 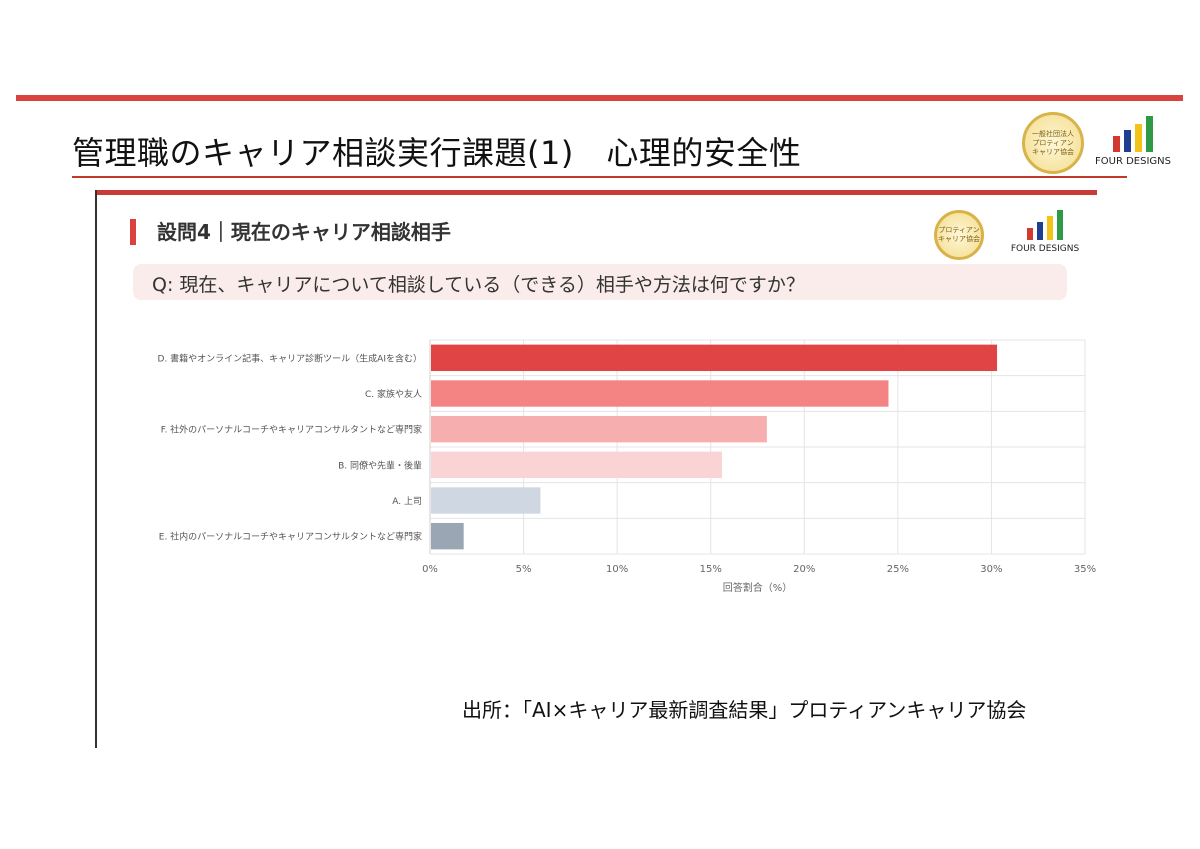 I want to click on category-label: A. 上司, so click(x=407, y=501).